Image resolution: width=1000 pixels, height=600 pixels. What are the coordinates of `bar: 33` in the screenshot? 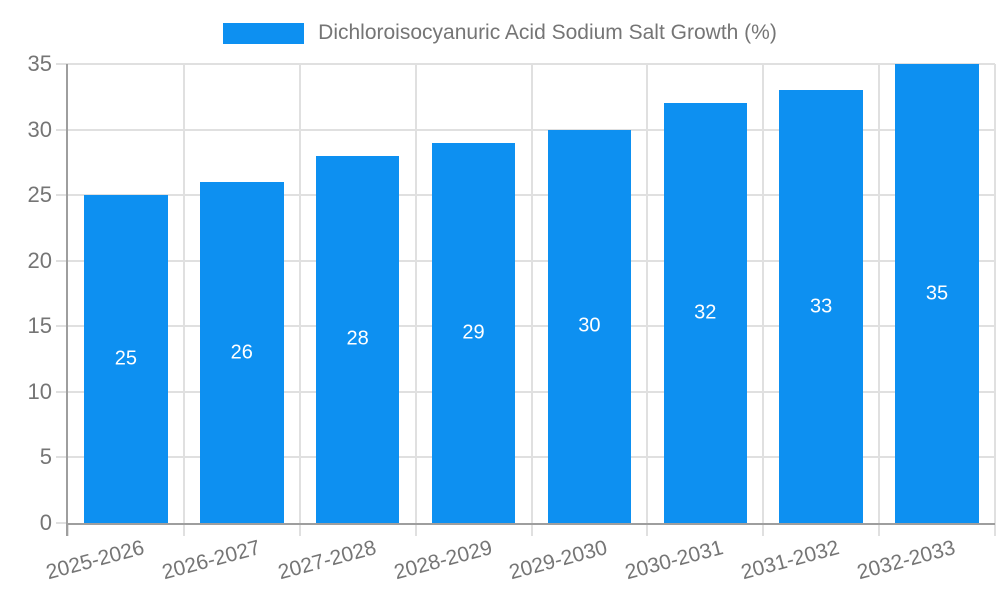 It's located at (821, 306).